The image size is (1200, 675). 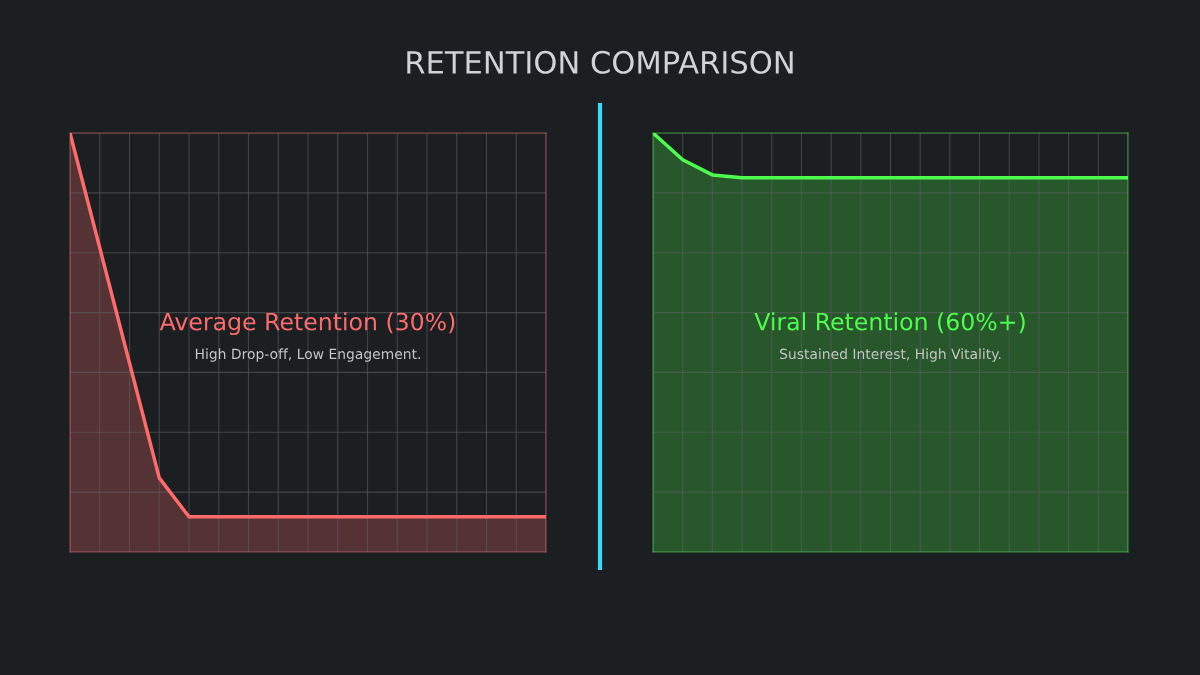 What do you see at coordinates (889, 323) in the screenshot?
I see `annotation: Viral Retention (60%+)` at bounding box center [889, 323].